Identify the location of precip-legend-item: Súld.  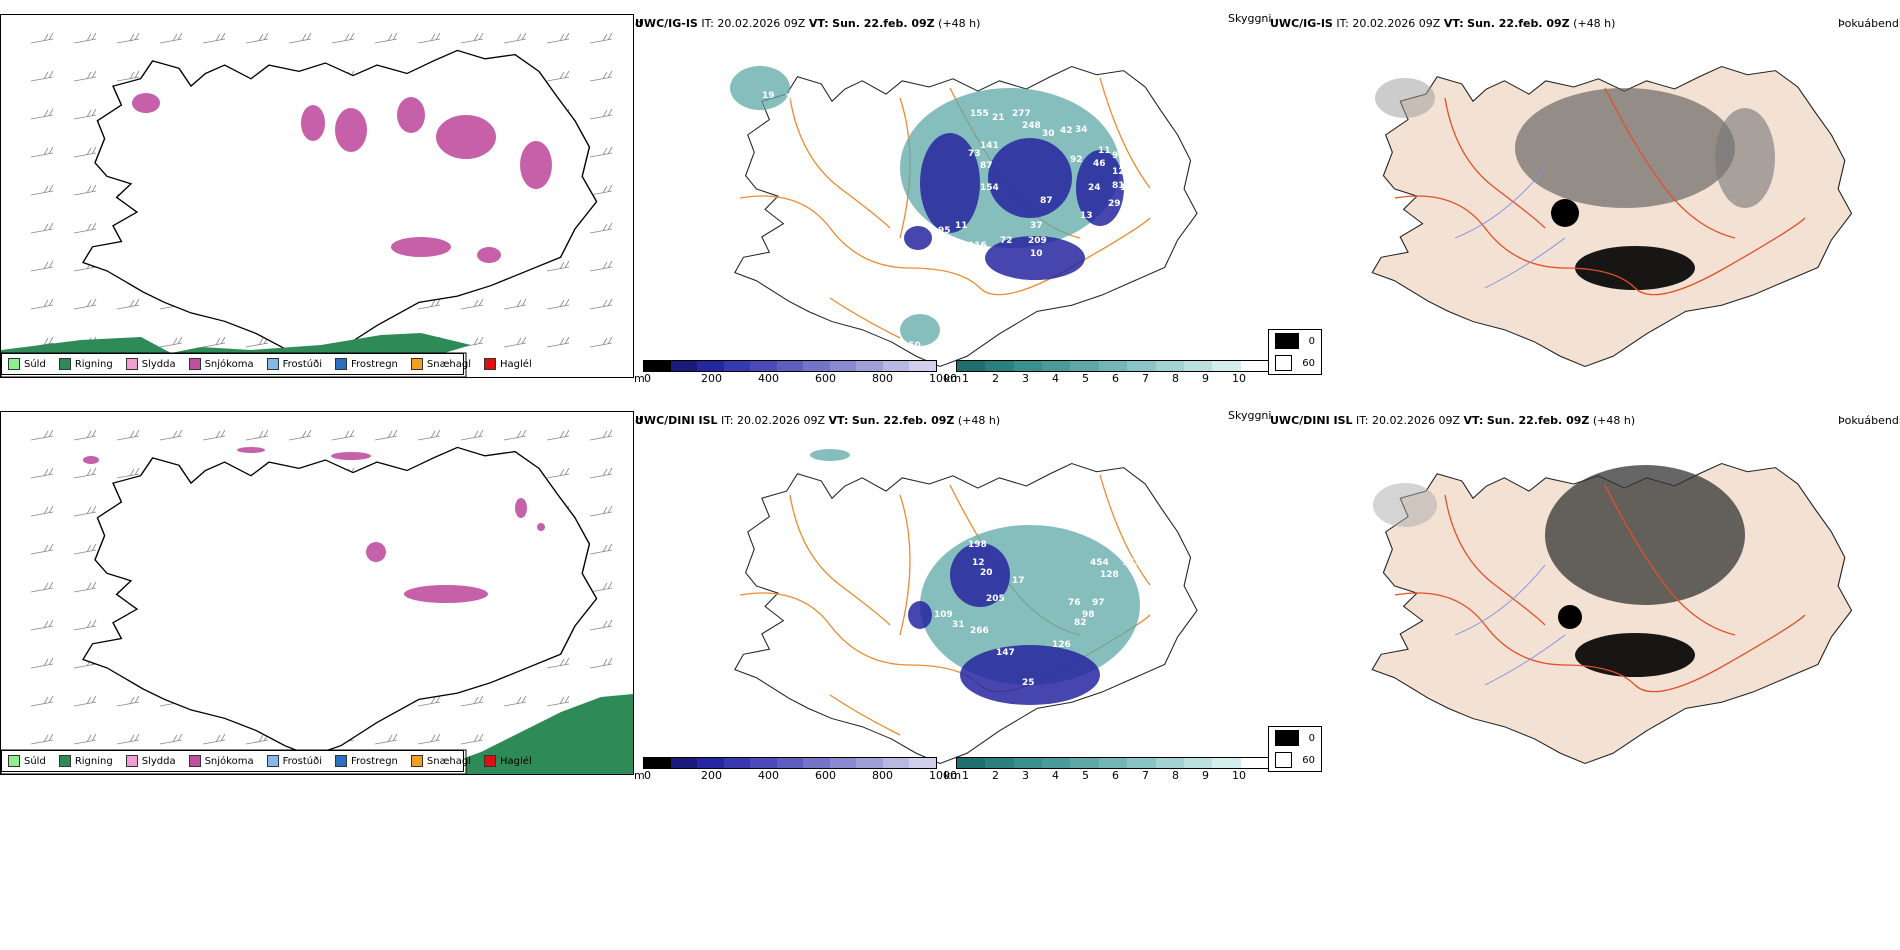
(27, 761).